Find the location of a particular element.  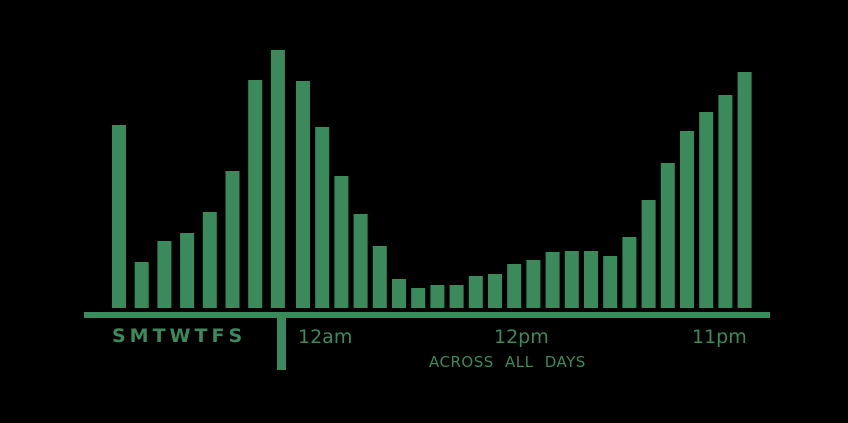

x-axis-baseline is located at coordinates (427, 315).